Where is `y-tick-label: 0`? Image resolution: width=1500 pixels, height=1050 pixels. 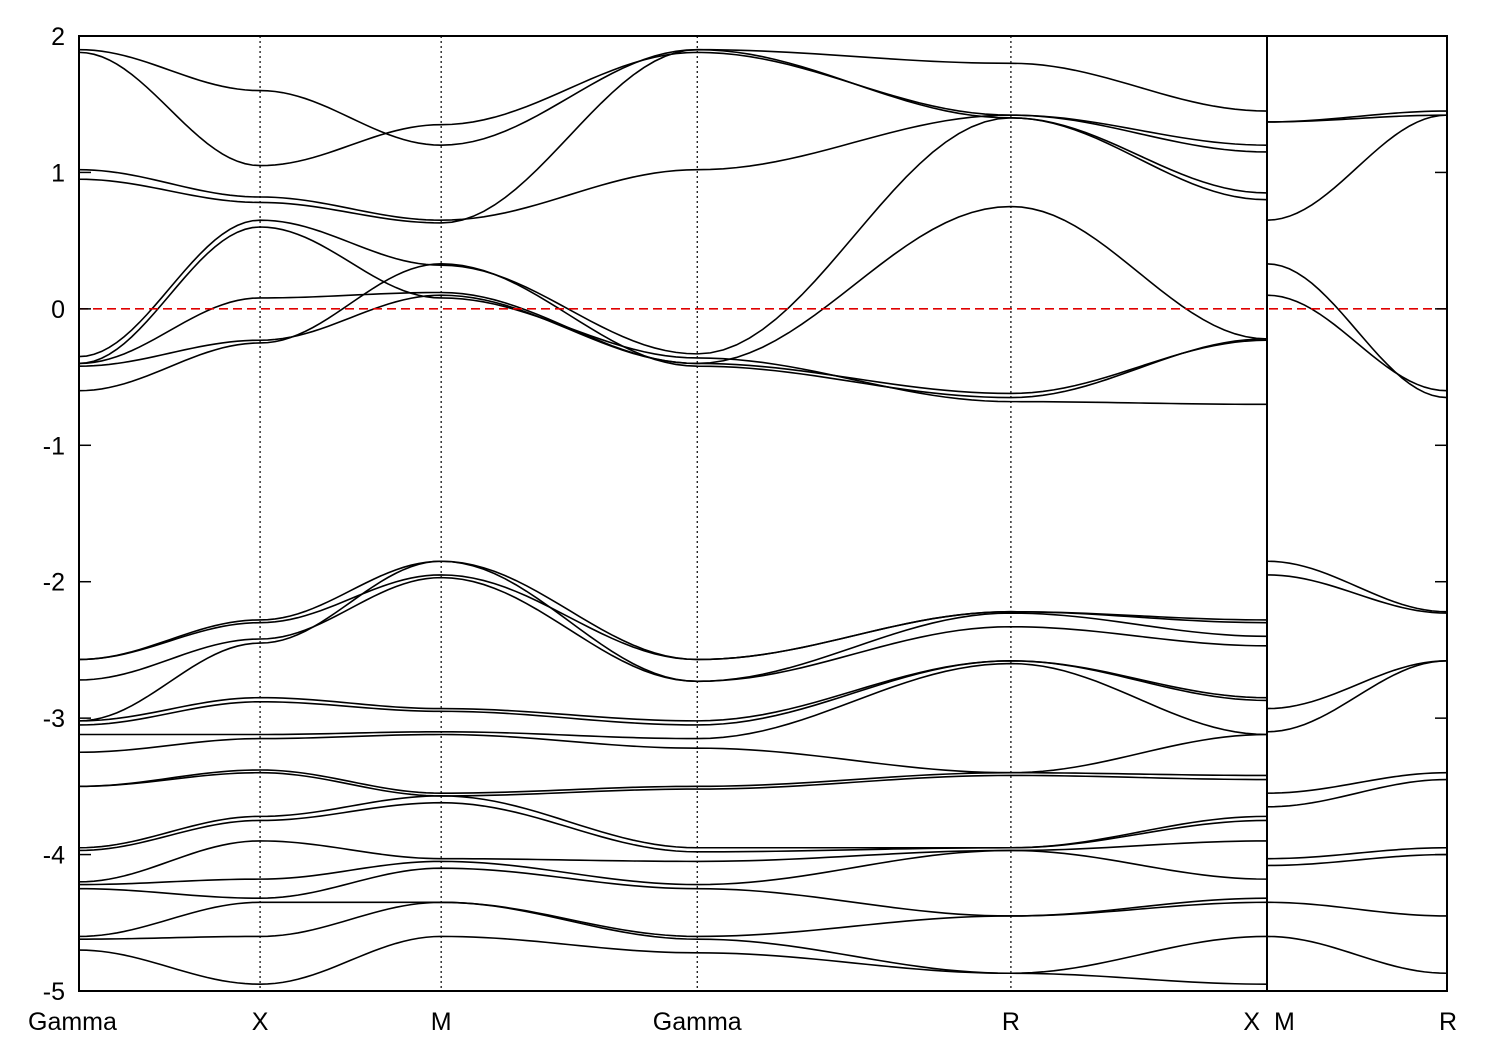 y-tick-label: 0 is located at coordinates (58, 310).